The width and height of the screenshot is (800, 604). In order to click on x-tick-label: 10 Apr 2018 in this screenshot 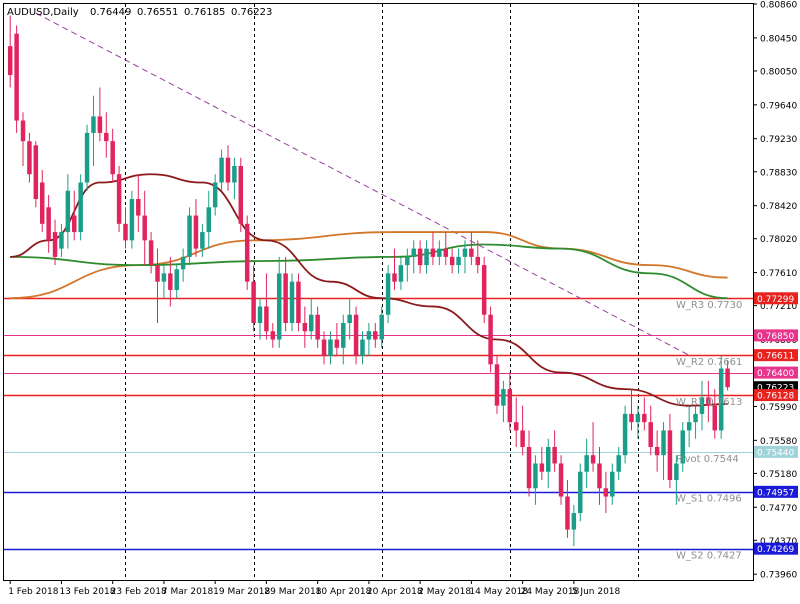, I will do `click(344, 592)`.